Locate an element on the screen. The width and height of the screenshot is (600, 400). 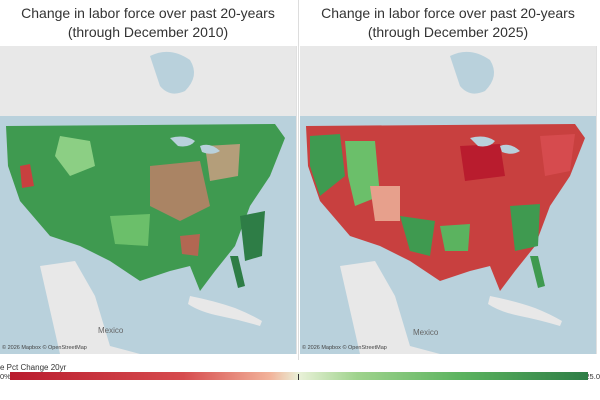
legend-gradient-bar is located at coordinates (299, 376).